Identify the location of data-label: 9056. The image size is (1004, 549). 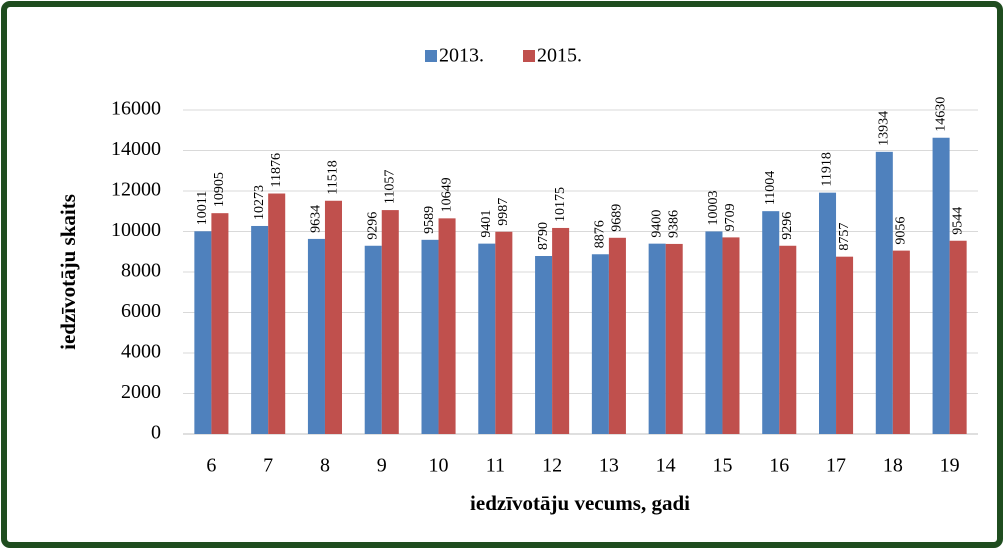
(901, 231).